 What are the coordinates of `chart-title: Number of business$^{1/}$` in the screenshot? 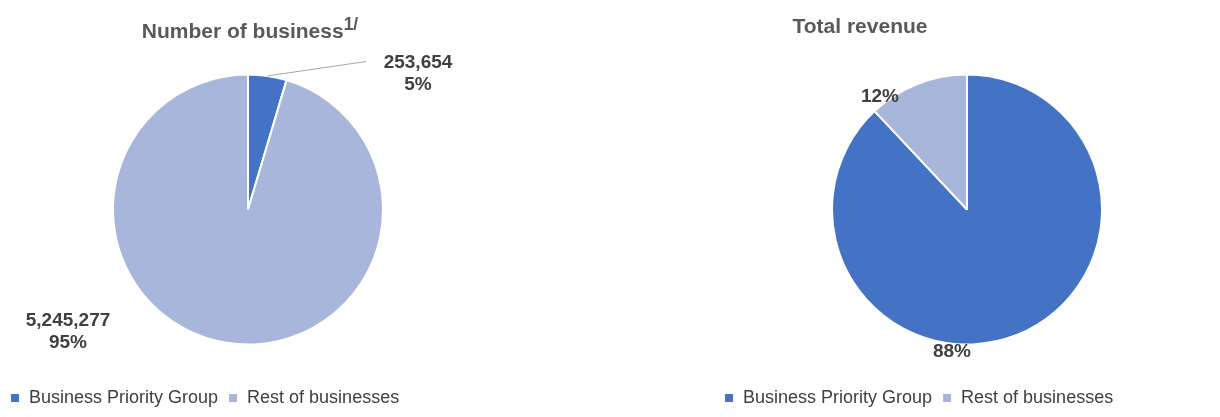 It's located at (250, 28).